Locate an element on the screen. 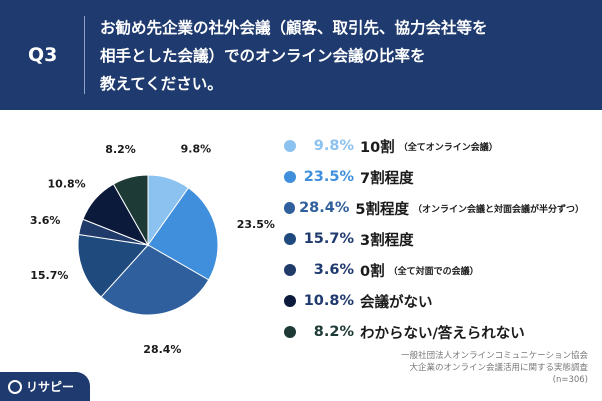 This screenshot has height=401, width=602. legend-label: 5割程度 is located at coordinates (382, 209).